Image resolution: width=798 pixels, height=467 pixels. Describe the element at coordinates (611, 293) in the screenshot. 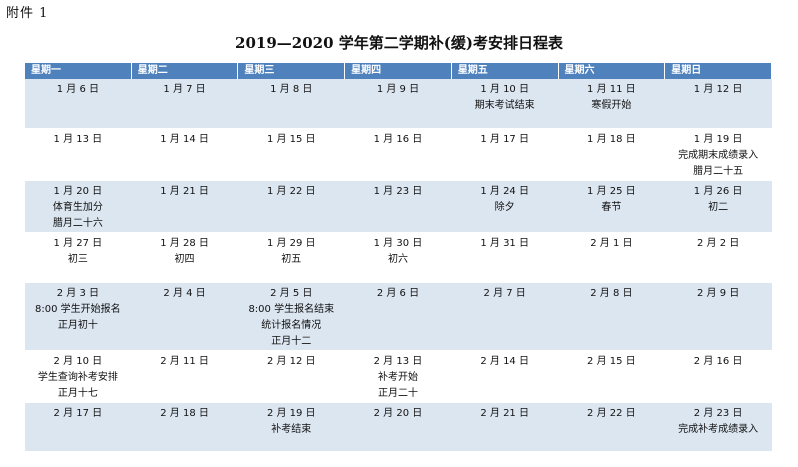

I see `day-date: 2 月 8 日` at that location.